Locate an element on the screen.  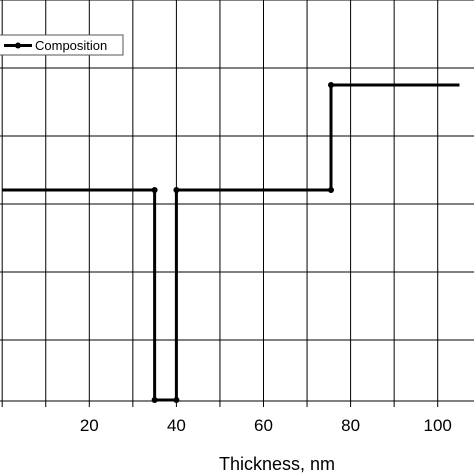
legend-label: Composition is located at coordinates (71, 45).